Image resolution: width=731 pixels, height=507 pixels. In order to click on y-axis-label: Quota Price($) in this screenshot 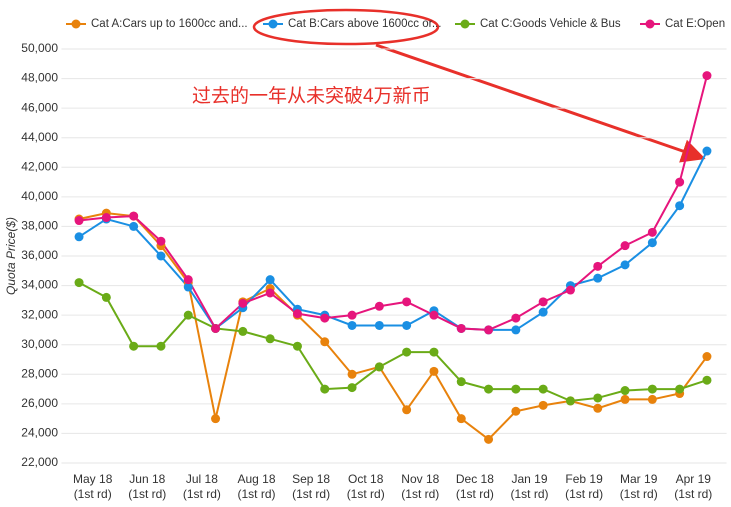, I will do `click(11, 256)`.